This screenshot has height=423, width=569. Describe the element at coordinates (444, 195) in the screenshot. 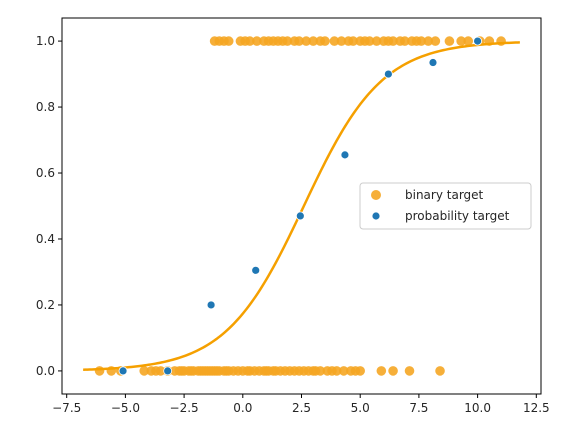

I see `legend-label-binary-target: binary target` at that location.